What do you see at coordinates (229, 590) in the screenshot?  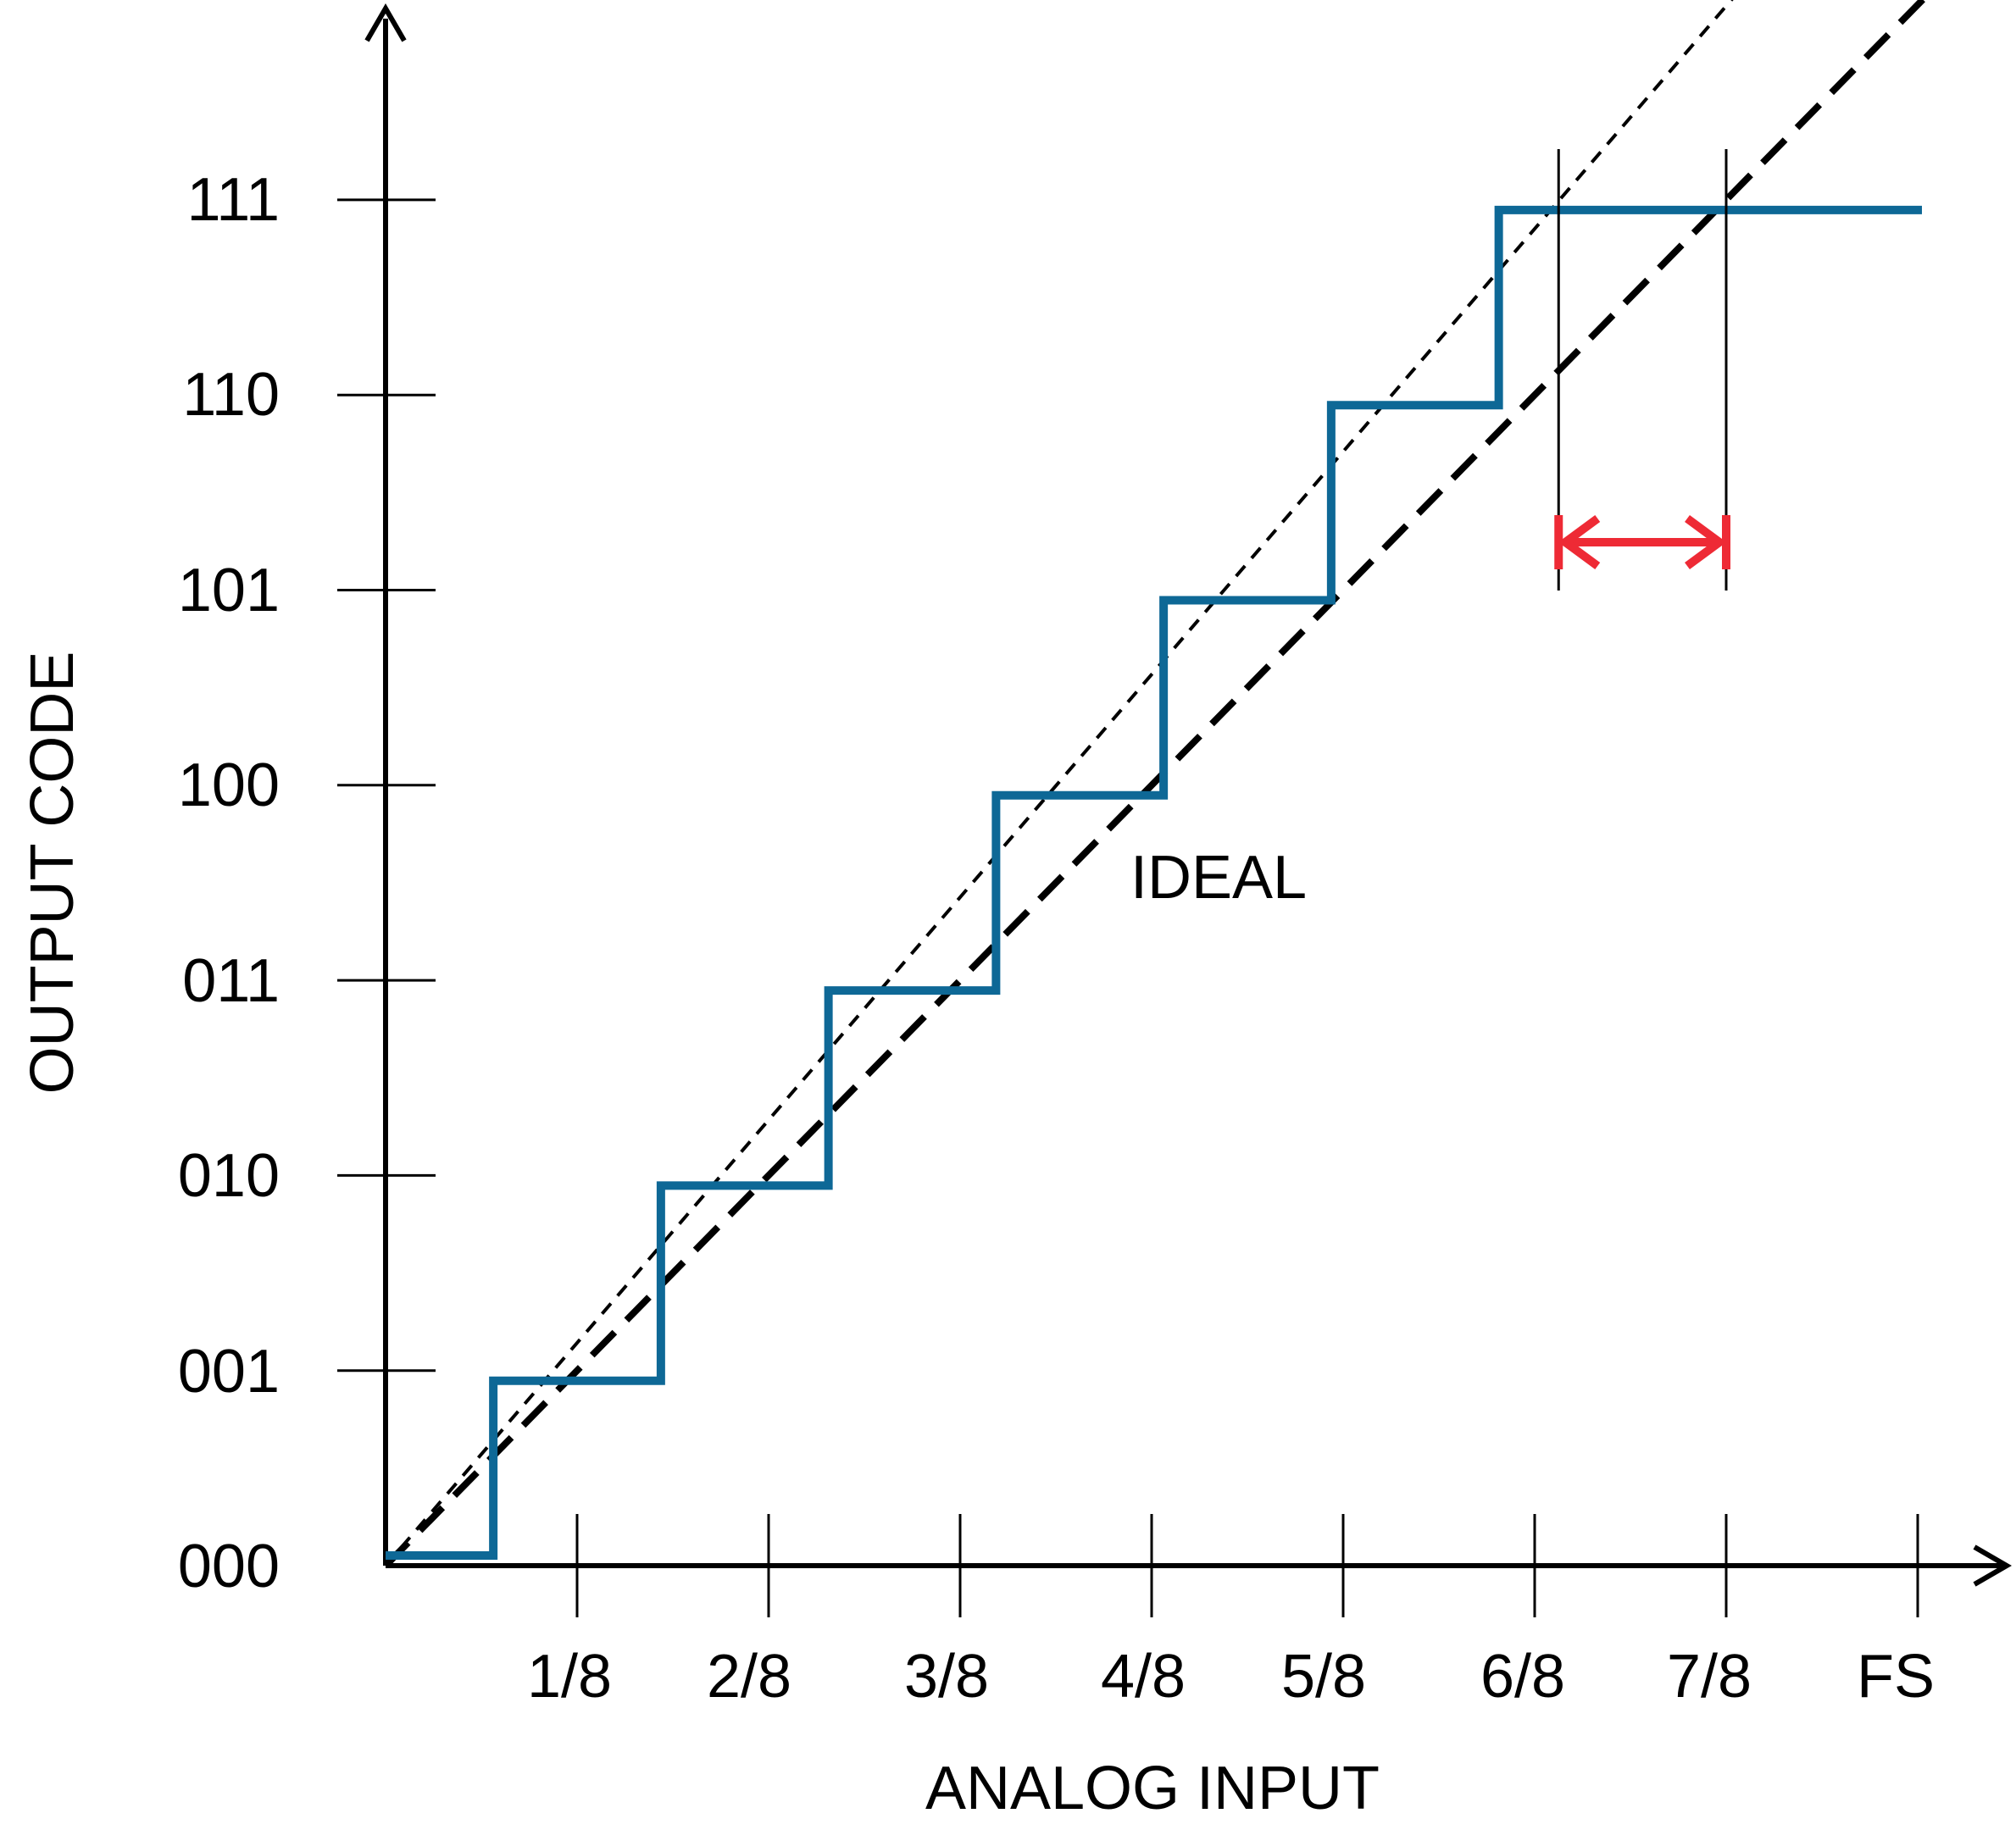 I see `y-tick-label-101: 101` at bounding box center [229, 590].